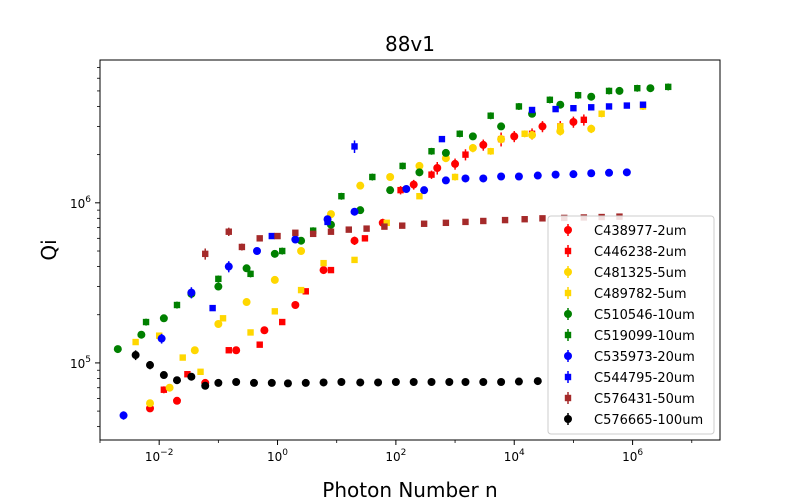 The width and height of the screenshot is (800, 500). What do you see at coordinates (640, 252) in the screenshot?
I see `legend-label: C446238-2um` at bounding box center [640, 252].